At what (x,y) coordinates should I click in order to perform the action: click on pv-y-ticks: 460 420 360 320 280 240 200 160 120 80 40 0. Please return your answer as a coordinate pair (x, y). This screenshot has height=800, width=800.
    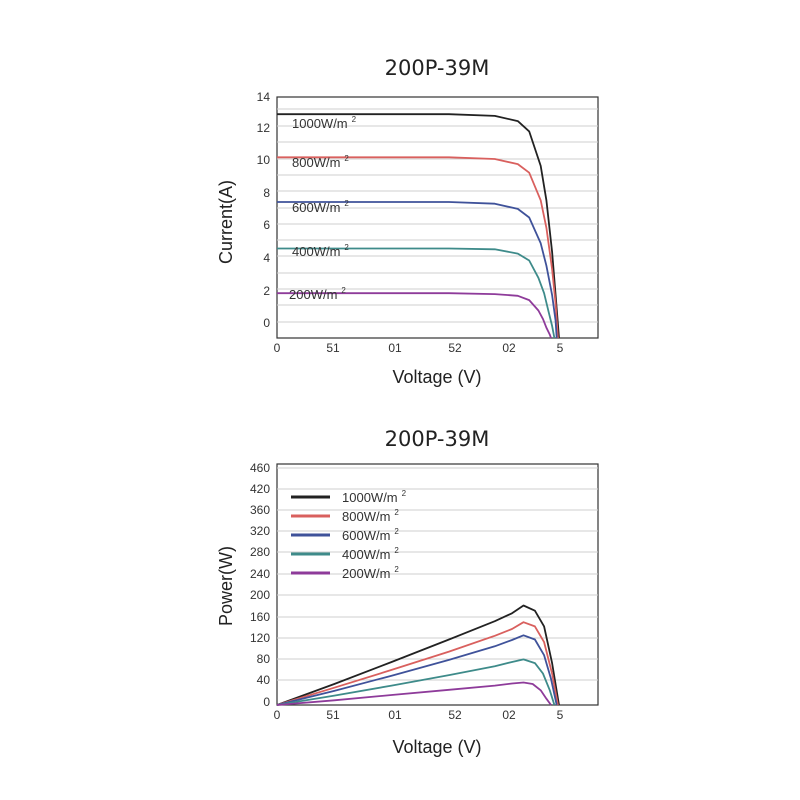
    Looking at the image, I should click on (260, 585).